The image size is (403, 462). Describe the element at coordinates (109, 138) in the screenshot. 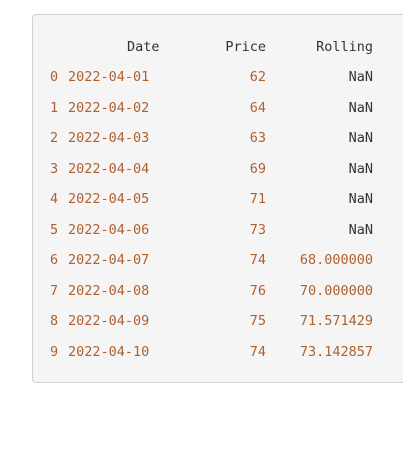

I see `date-cell: 2022-04-03` at that location.